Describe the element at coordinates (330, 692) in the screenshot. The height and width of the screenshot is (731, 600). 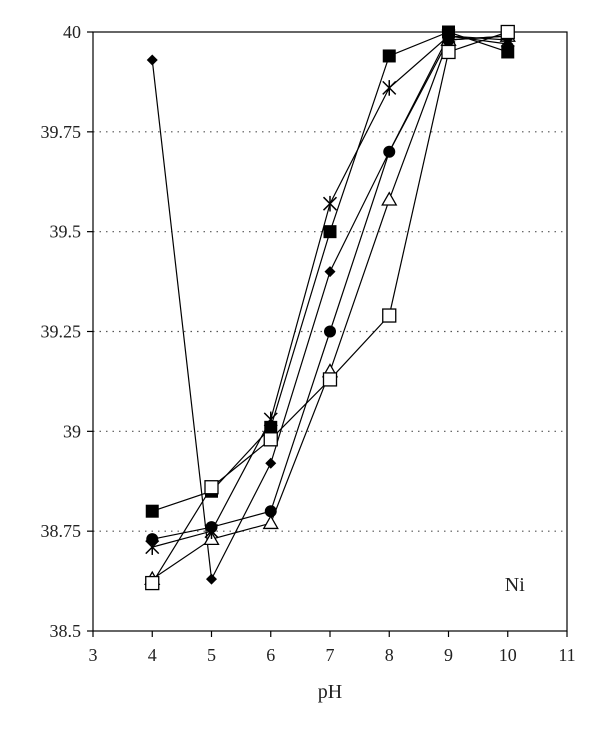
I see `x-axis-label: pH` at that location.